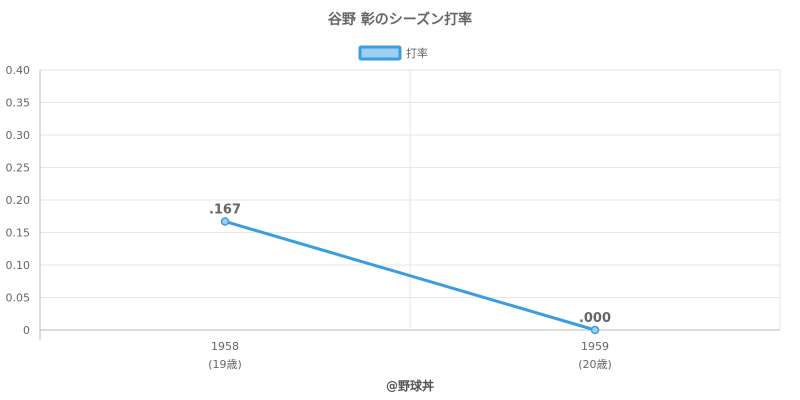  I want to click on y-tick-label: 0.30, so click(18, 135).